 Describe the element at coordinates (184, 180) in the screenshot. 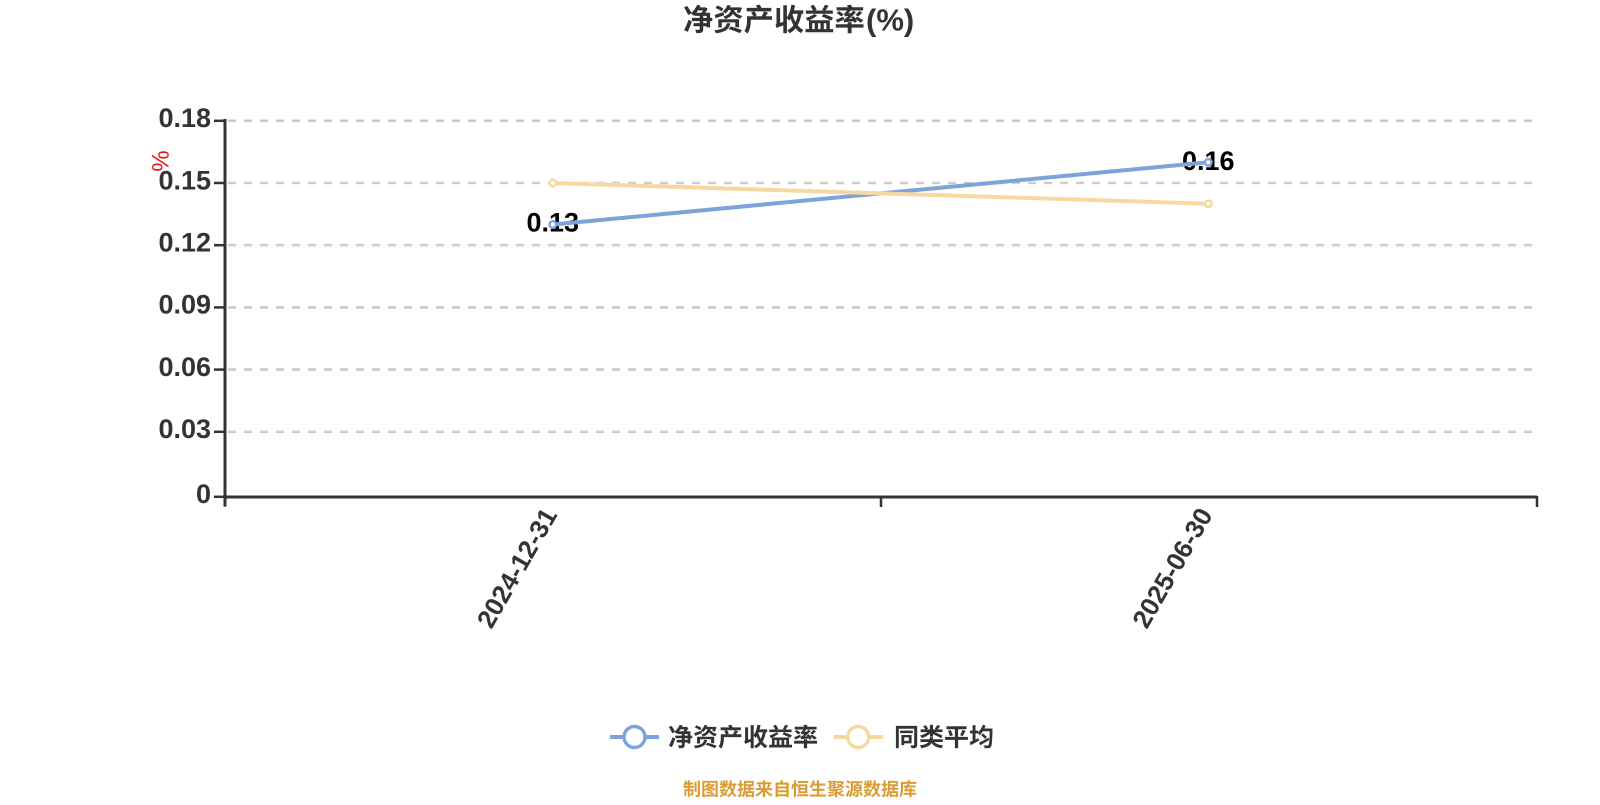

I see `svg-text: 0.15` at that location.